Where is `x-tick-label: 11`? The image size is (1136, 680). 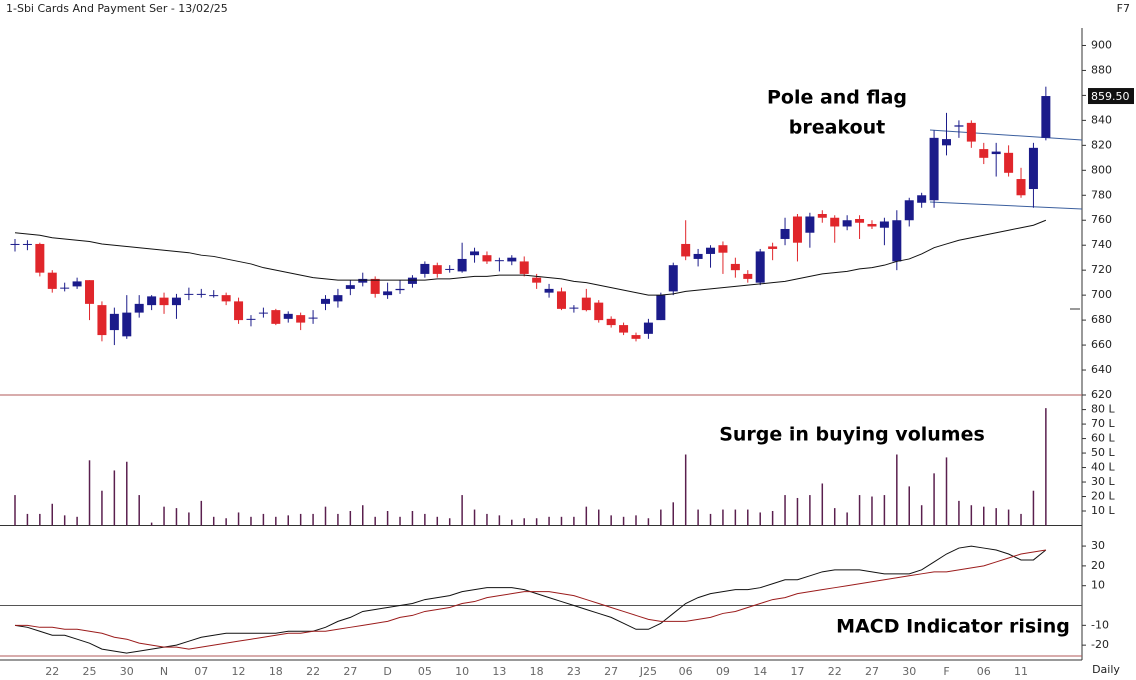
x-tick-label: 11 is located at coordinates (1021, 671).